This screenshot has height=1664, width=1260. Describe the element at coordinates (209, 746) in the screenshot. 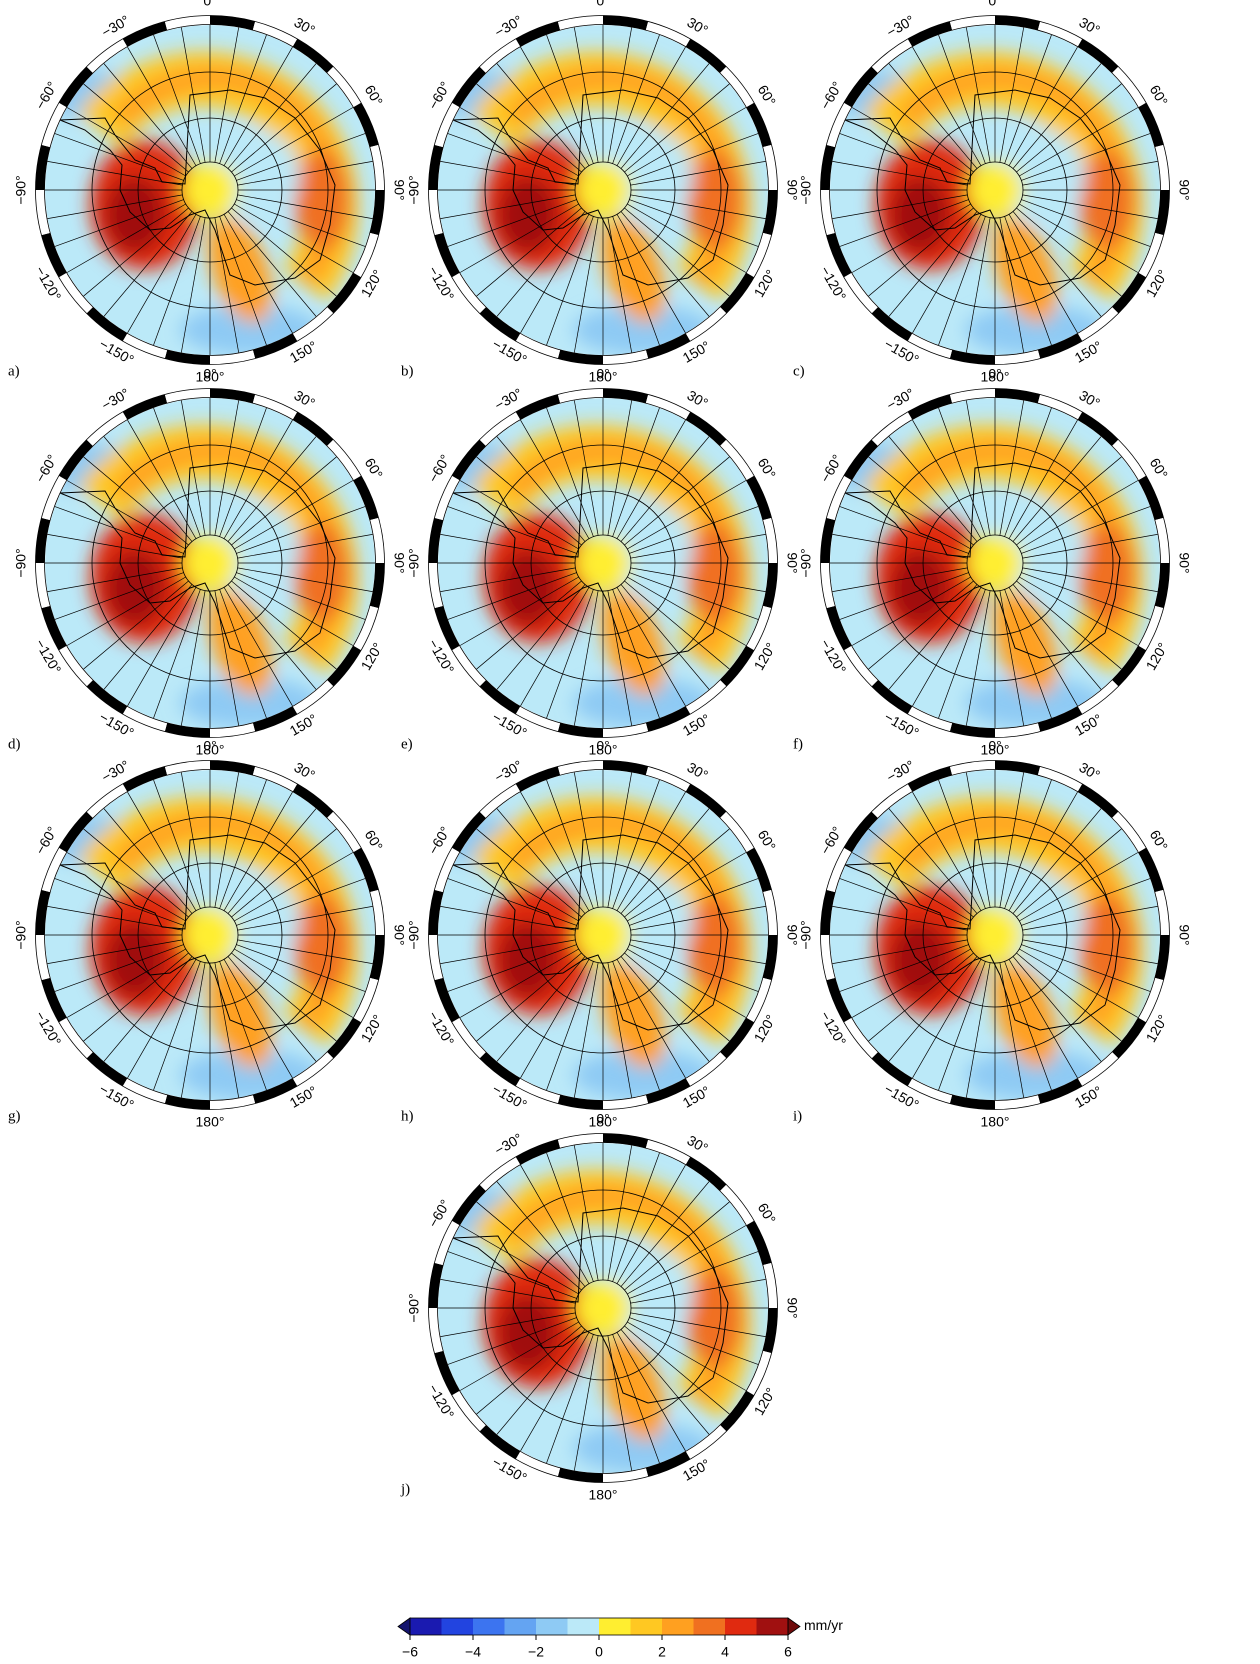

I see `lon-label: 0°` at that location.